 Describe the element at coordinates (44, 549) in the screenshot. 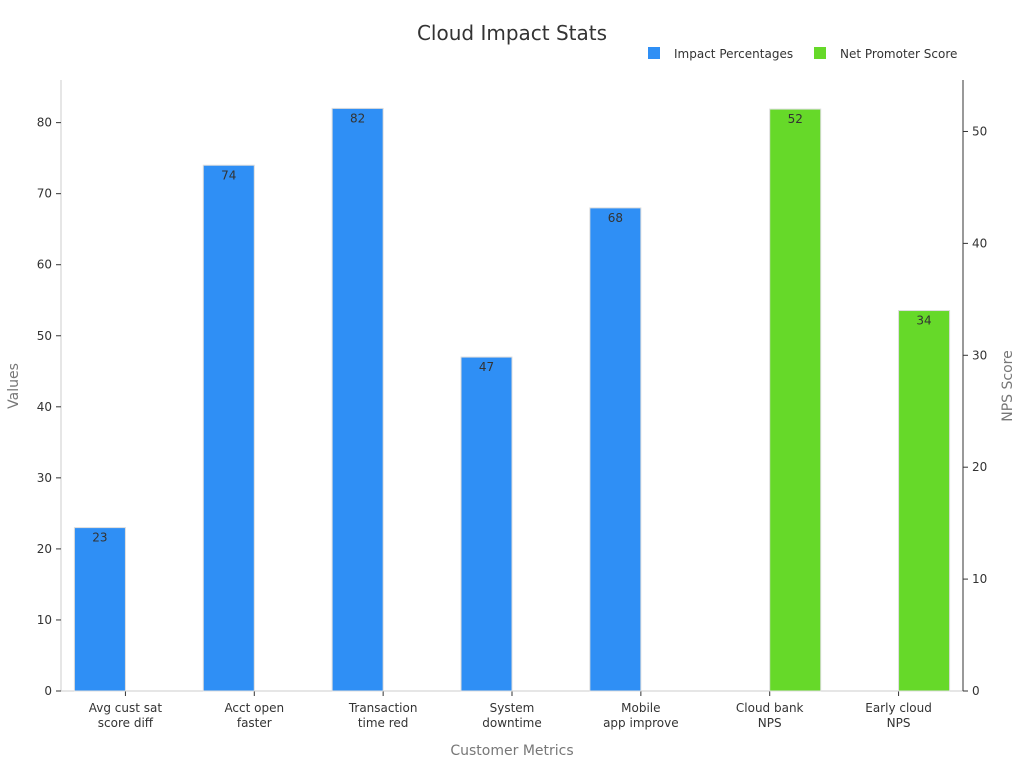

I see `y-tick-label: 20` at that location.